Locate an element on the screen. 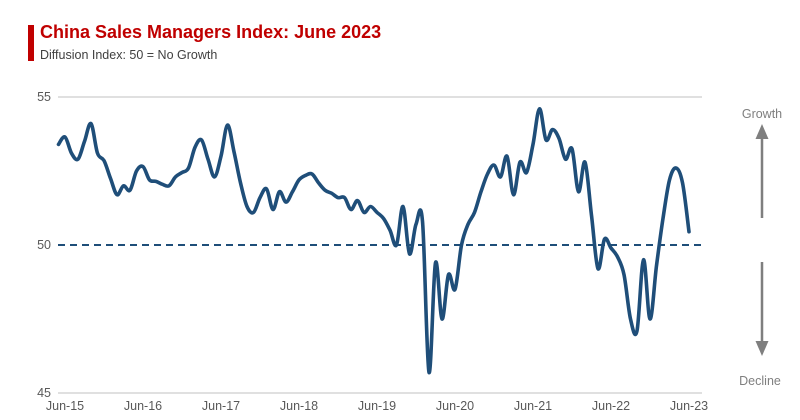 The width and height of the screenshot is (800, 420). y-axis-labels: 55 50 45 is located at coordinates (44, 245).